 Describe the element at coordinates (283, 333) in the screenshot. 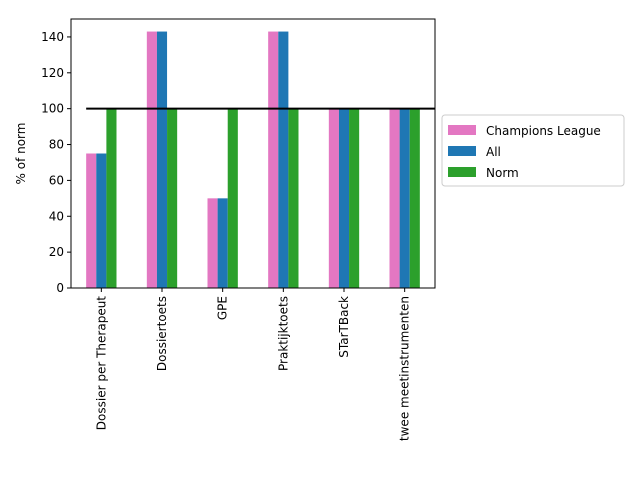

I see `x-tick-label: Praktijktoets` at that location.